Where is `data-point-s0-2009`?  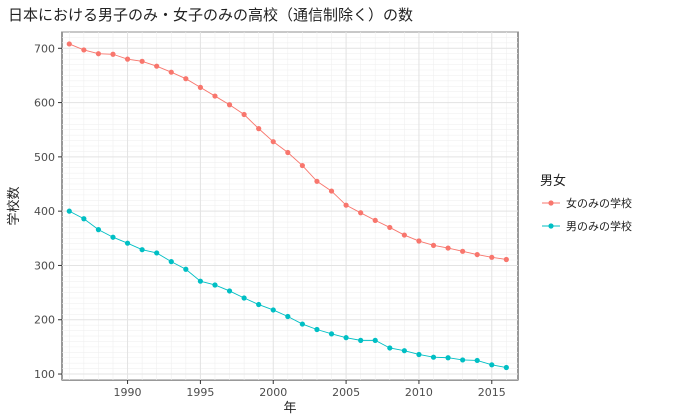
data-point-s0-2009 is located at coordinates (404, 235).